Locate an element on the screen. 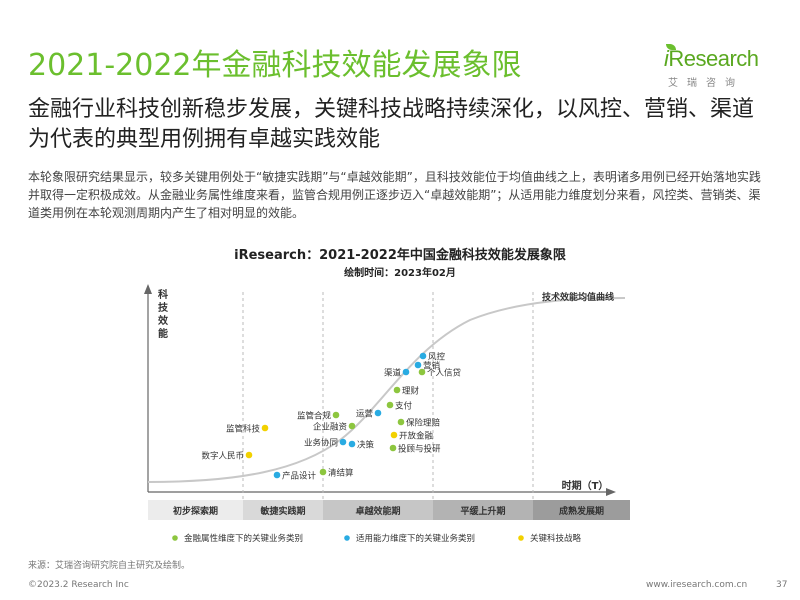 This screenshot has height=600, width=800. iresearch-logo: iResearch 艾瑞咨询 is located at coordinates (714, 68).